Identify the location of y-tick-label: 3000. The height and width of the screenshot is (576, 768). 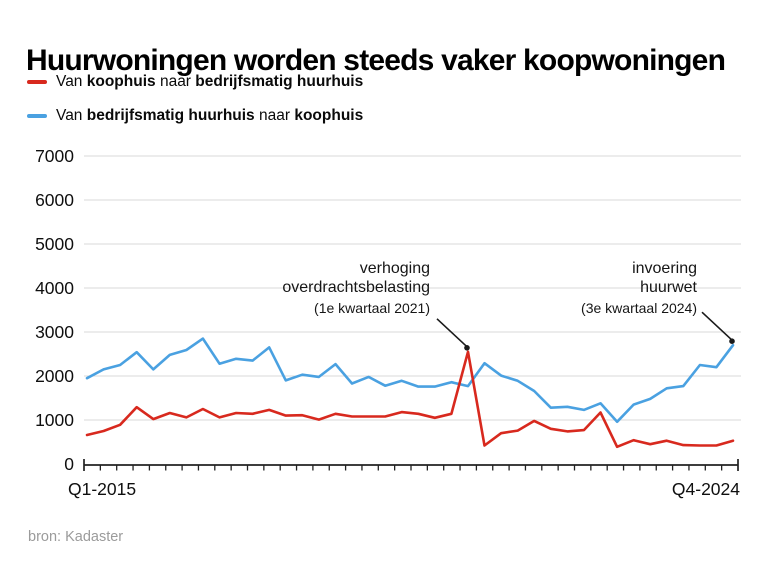
(54, 332).